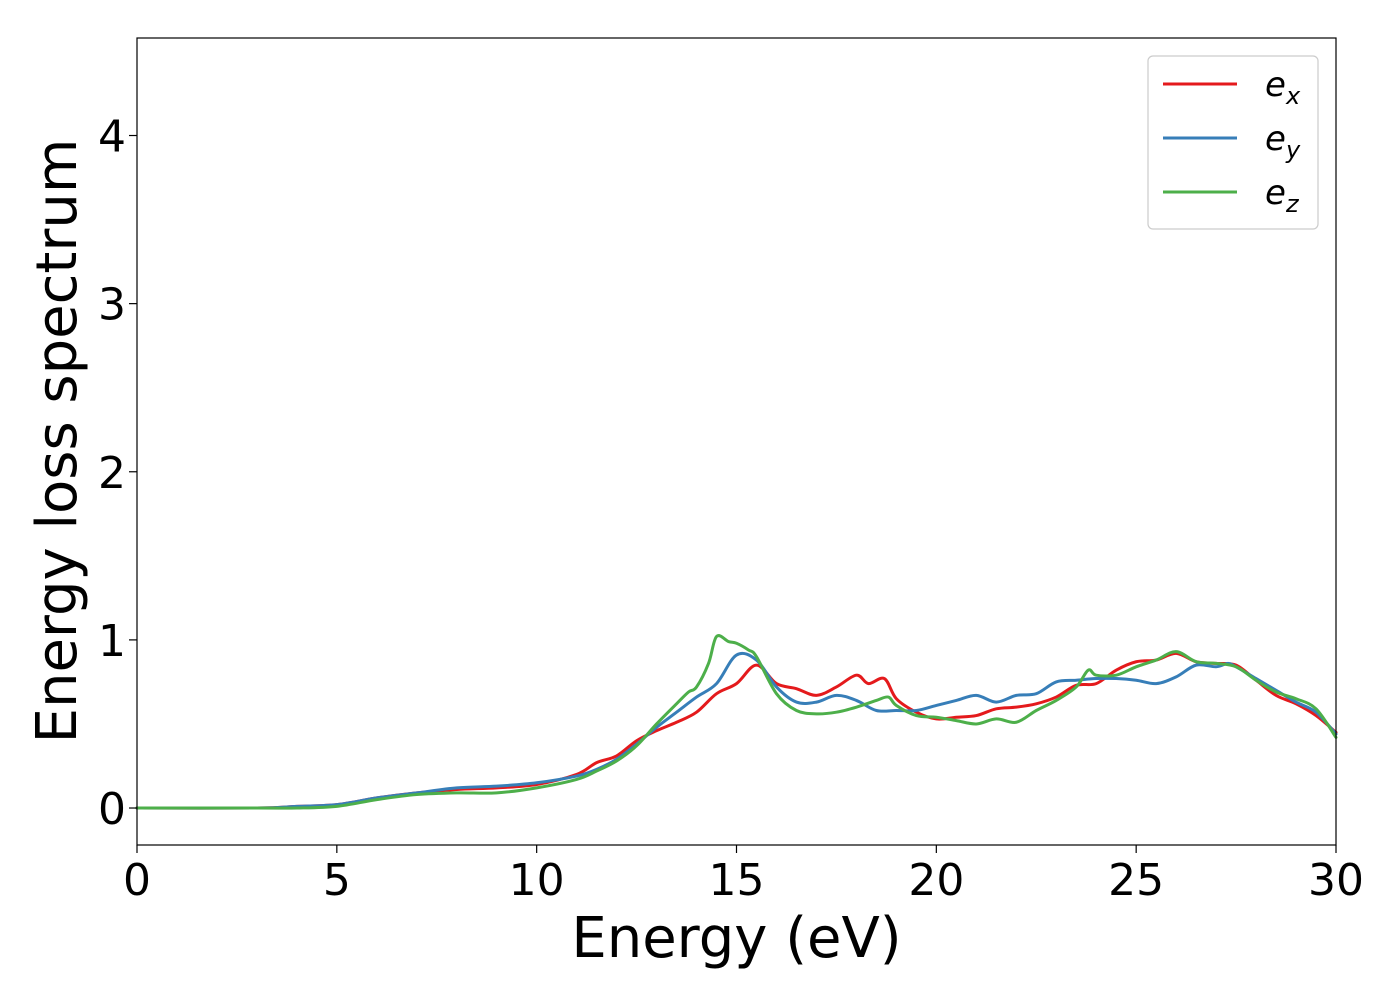 This screenshot has height=1004, width=1400. I want to click on y-tick-label: 1, so click(112, 641).